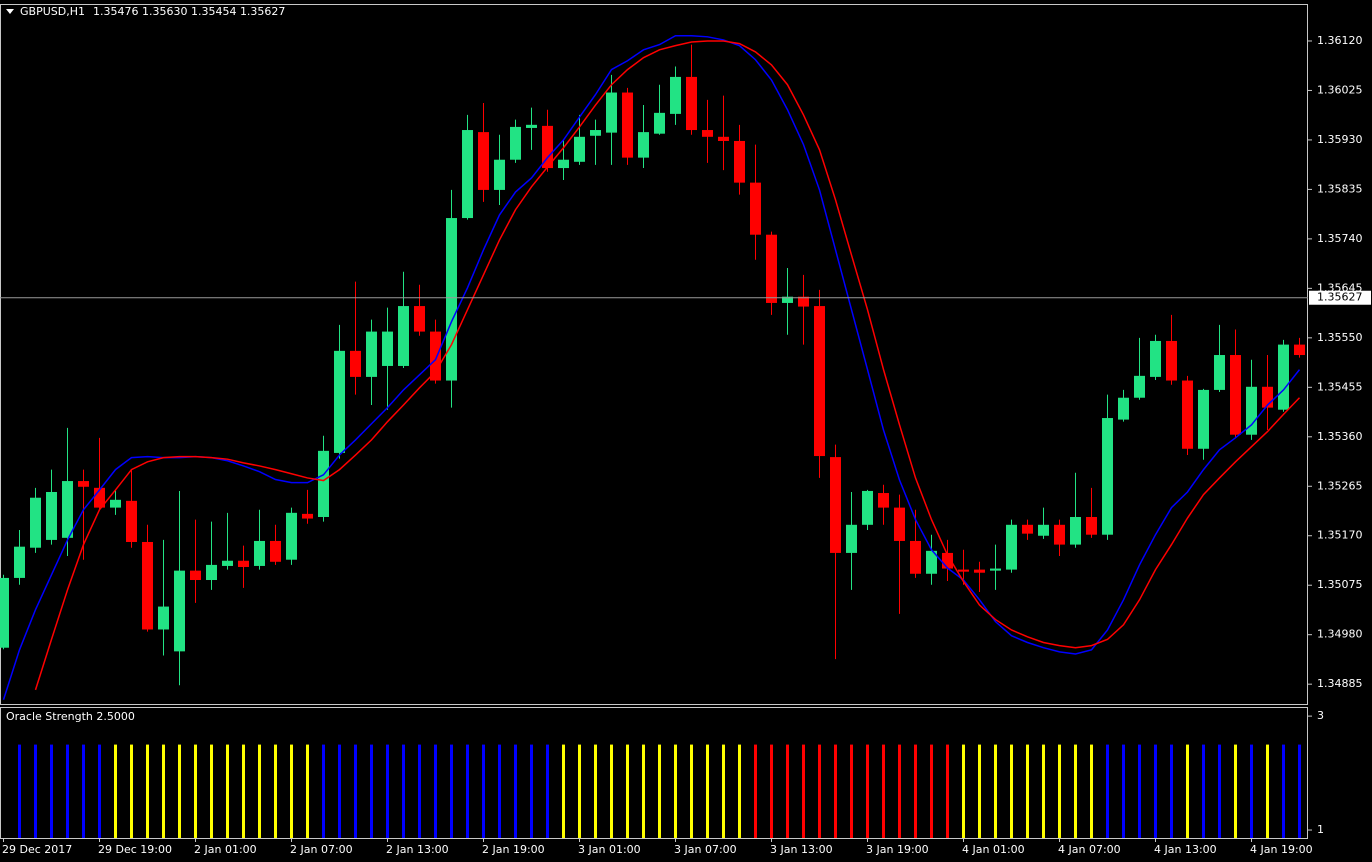 The width and height of the screenshot is (1372, 862). What do you see at coordinates (1340, 485) in the screenshot?
I see `y-tick-label: 1.35265` at bounding box center [1340, 485].